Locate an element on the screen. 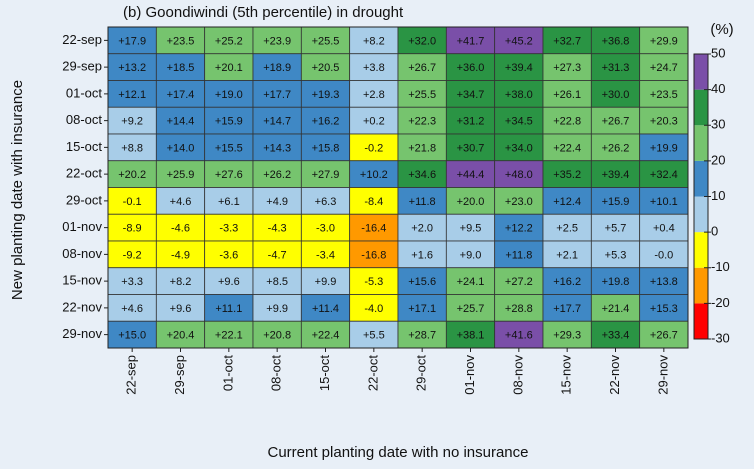 The image size is (754, 469). cell-label: +30.0 is located at coordinates (616, 95).